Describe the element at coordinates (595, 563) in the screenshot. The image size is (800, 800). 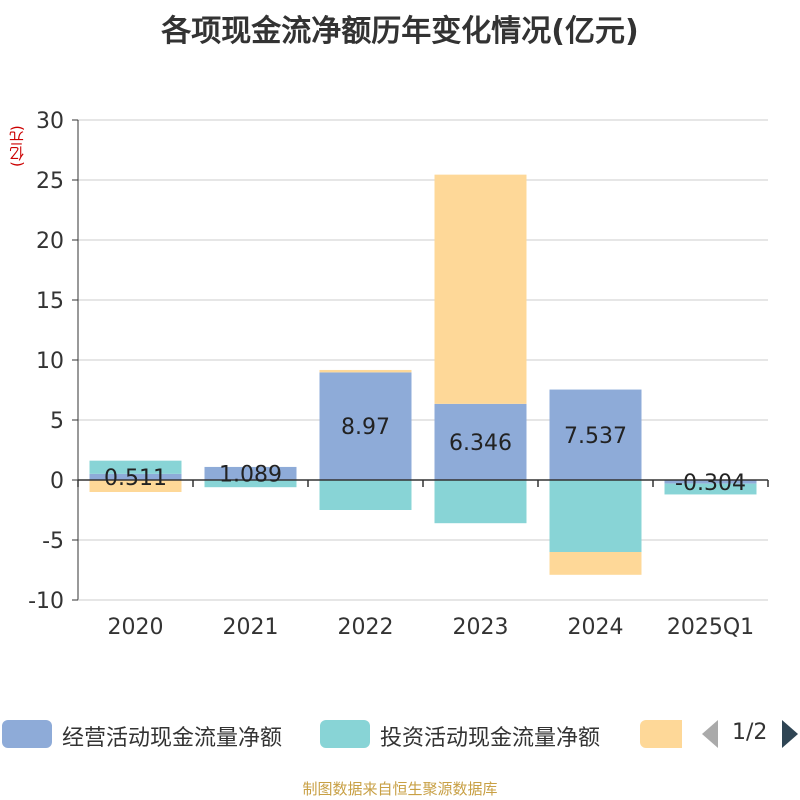
I see `bar-筹资活动现金流量净额-2024` at that location.